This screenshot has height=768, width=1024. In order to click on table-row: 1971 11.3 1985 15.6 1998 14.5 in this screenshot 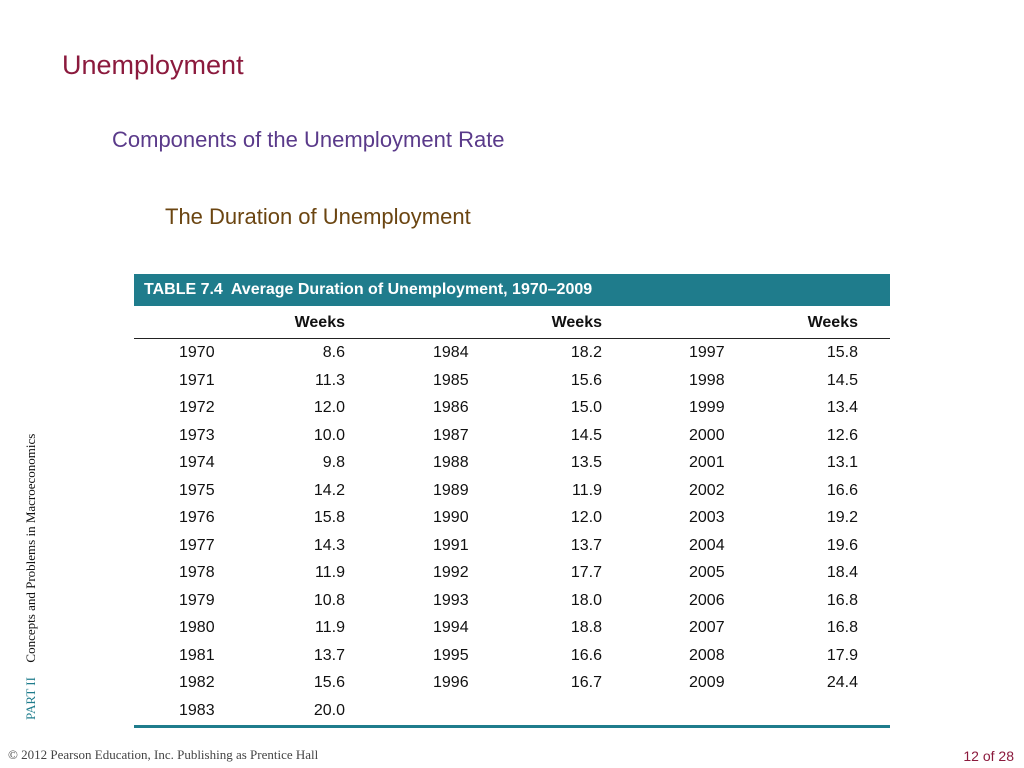, I will do `click(512, 381)`.